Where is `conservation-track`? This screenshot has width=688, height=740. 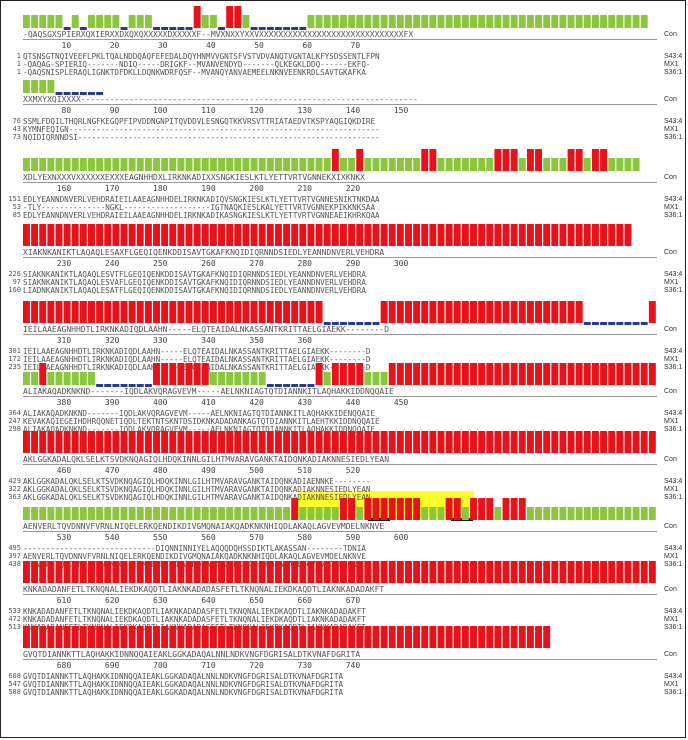
conservation-track is located at coordinates (341, 444).